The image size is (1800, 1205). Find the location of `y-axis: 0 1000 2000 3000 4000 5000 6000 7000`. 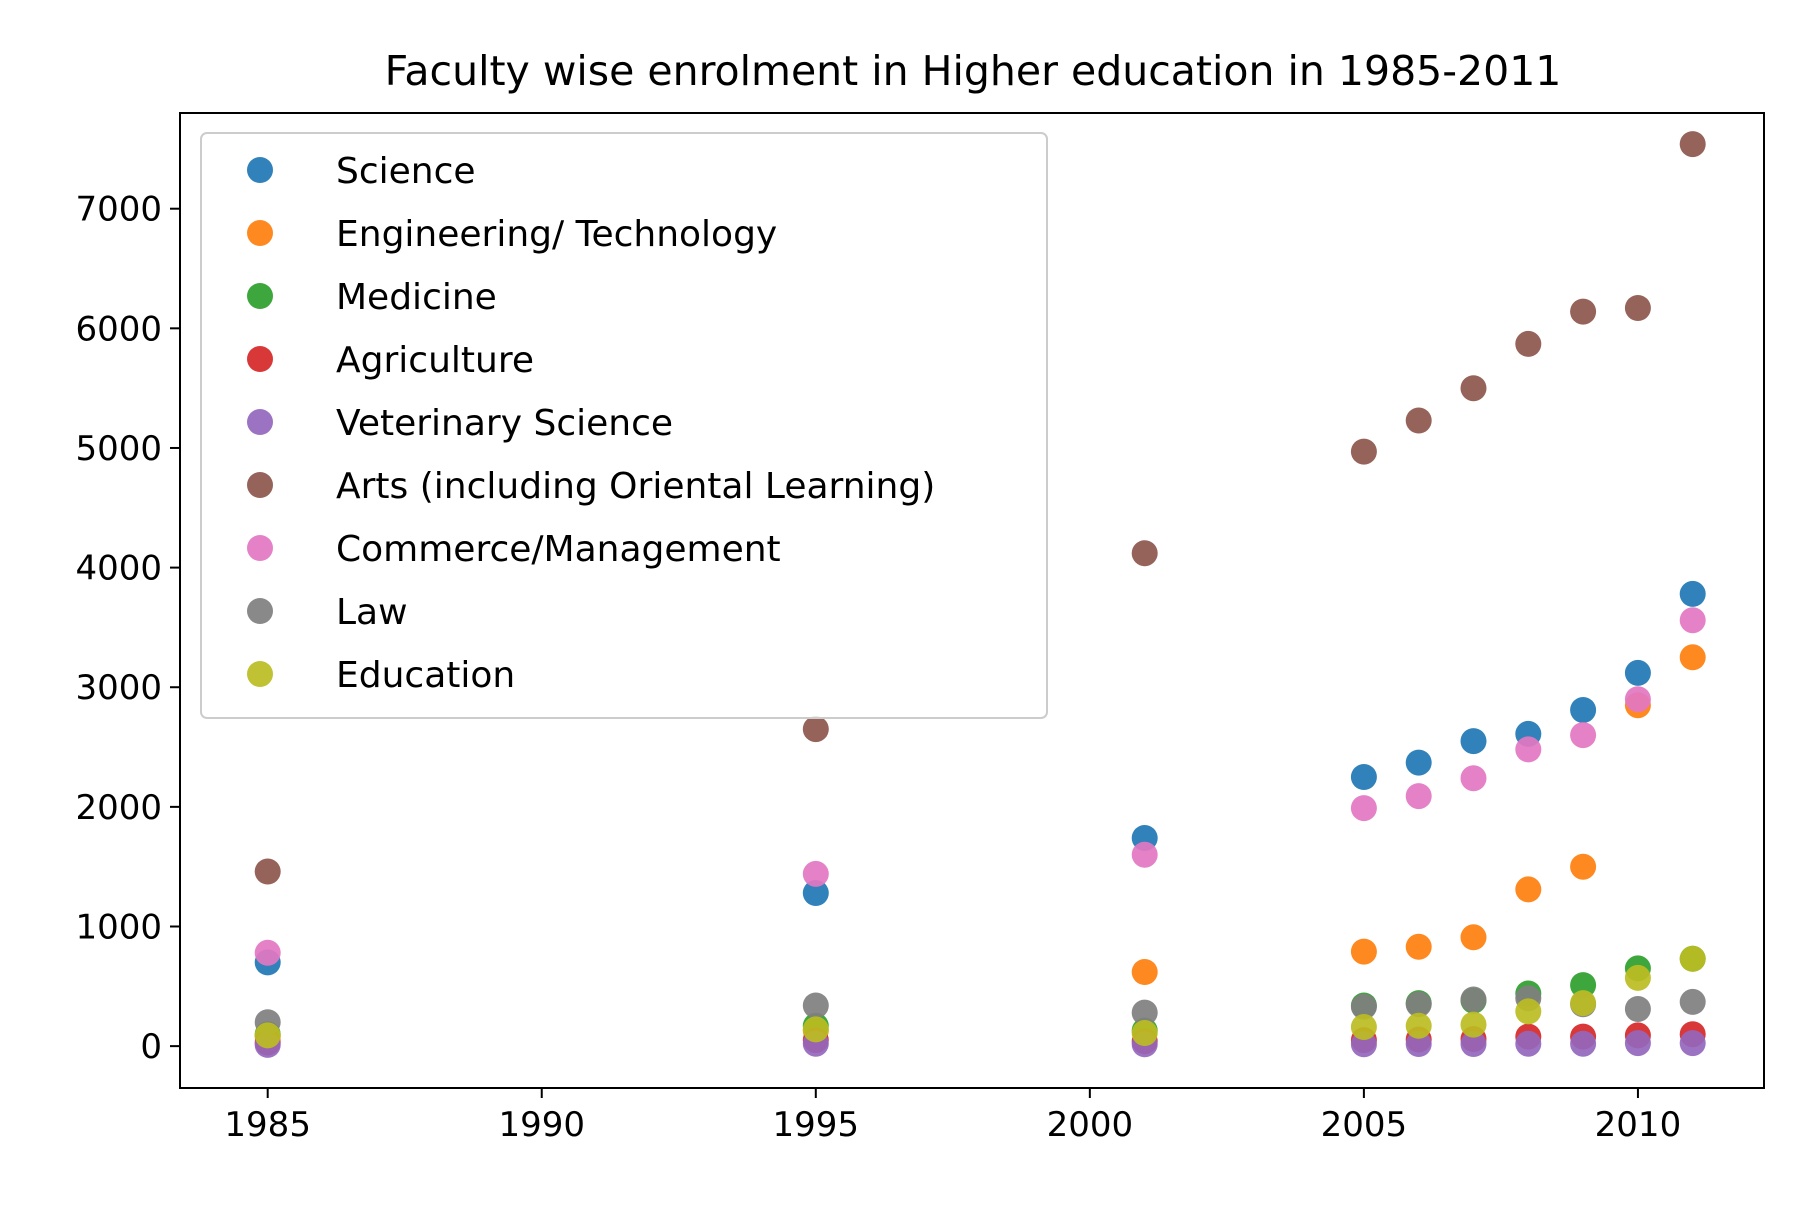

y-axis: 0 1000 2000 3000 4000 5000 6000 7000 is located at coordinates (127, 628).